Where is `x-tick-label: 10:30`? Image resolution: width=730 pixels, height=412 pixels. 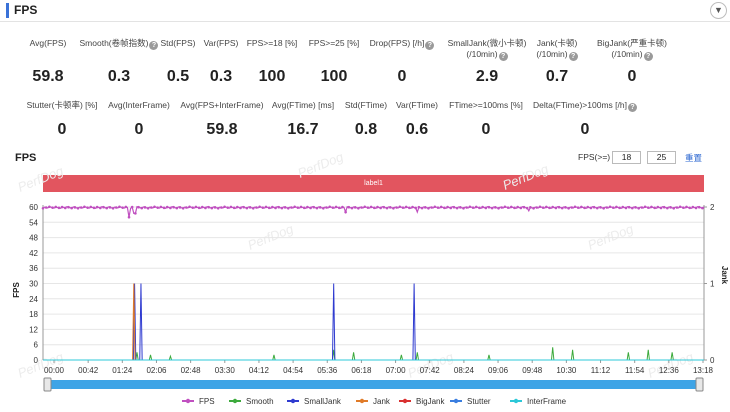
x-tick-label: 10:30 is located at coordinates (566, 370).